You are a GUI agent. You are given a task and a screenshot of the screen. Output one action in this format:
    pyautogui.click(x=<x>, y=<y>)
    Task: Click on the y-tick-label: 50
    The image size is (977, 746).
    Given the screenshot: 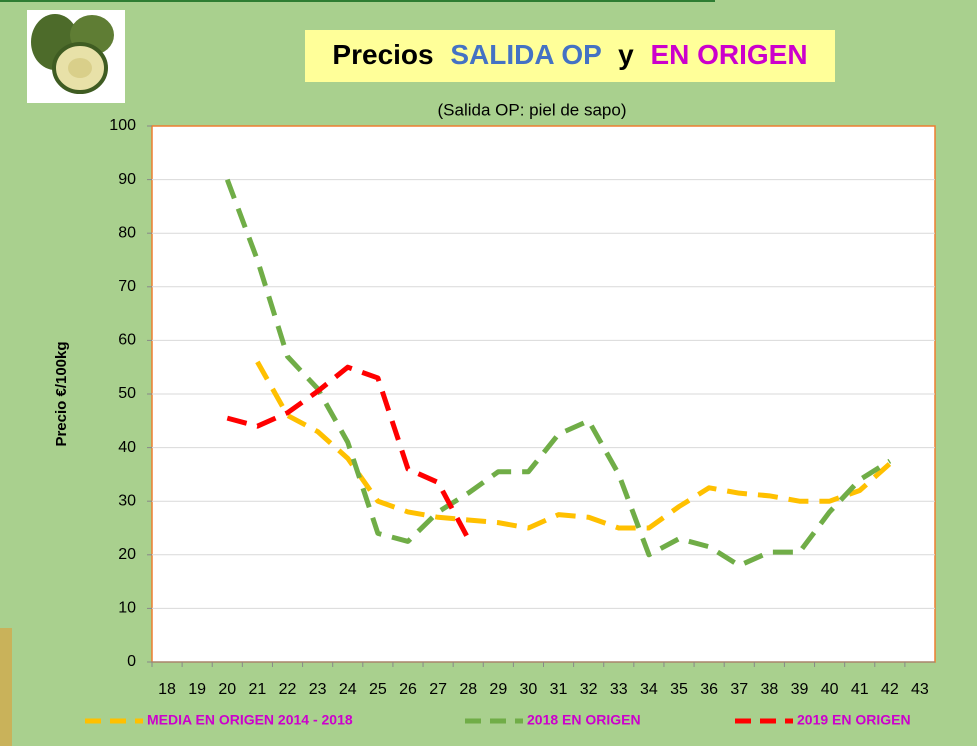 What is the action you would take?
    pyautogui.click(x=127, y=393)
    